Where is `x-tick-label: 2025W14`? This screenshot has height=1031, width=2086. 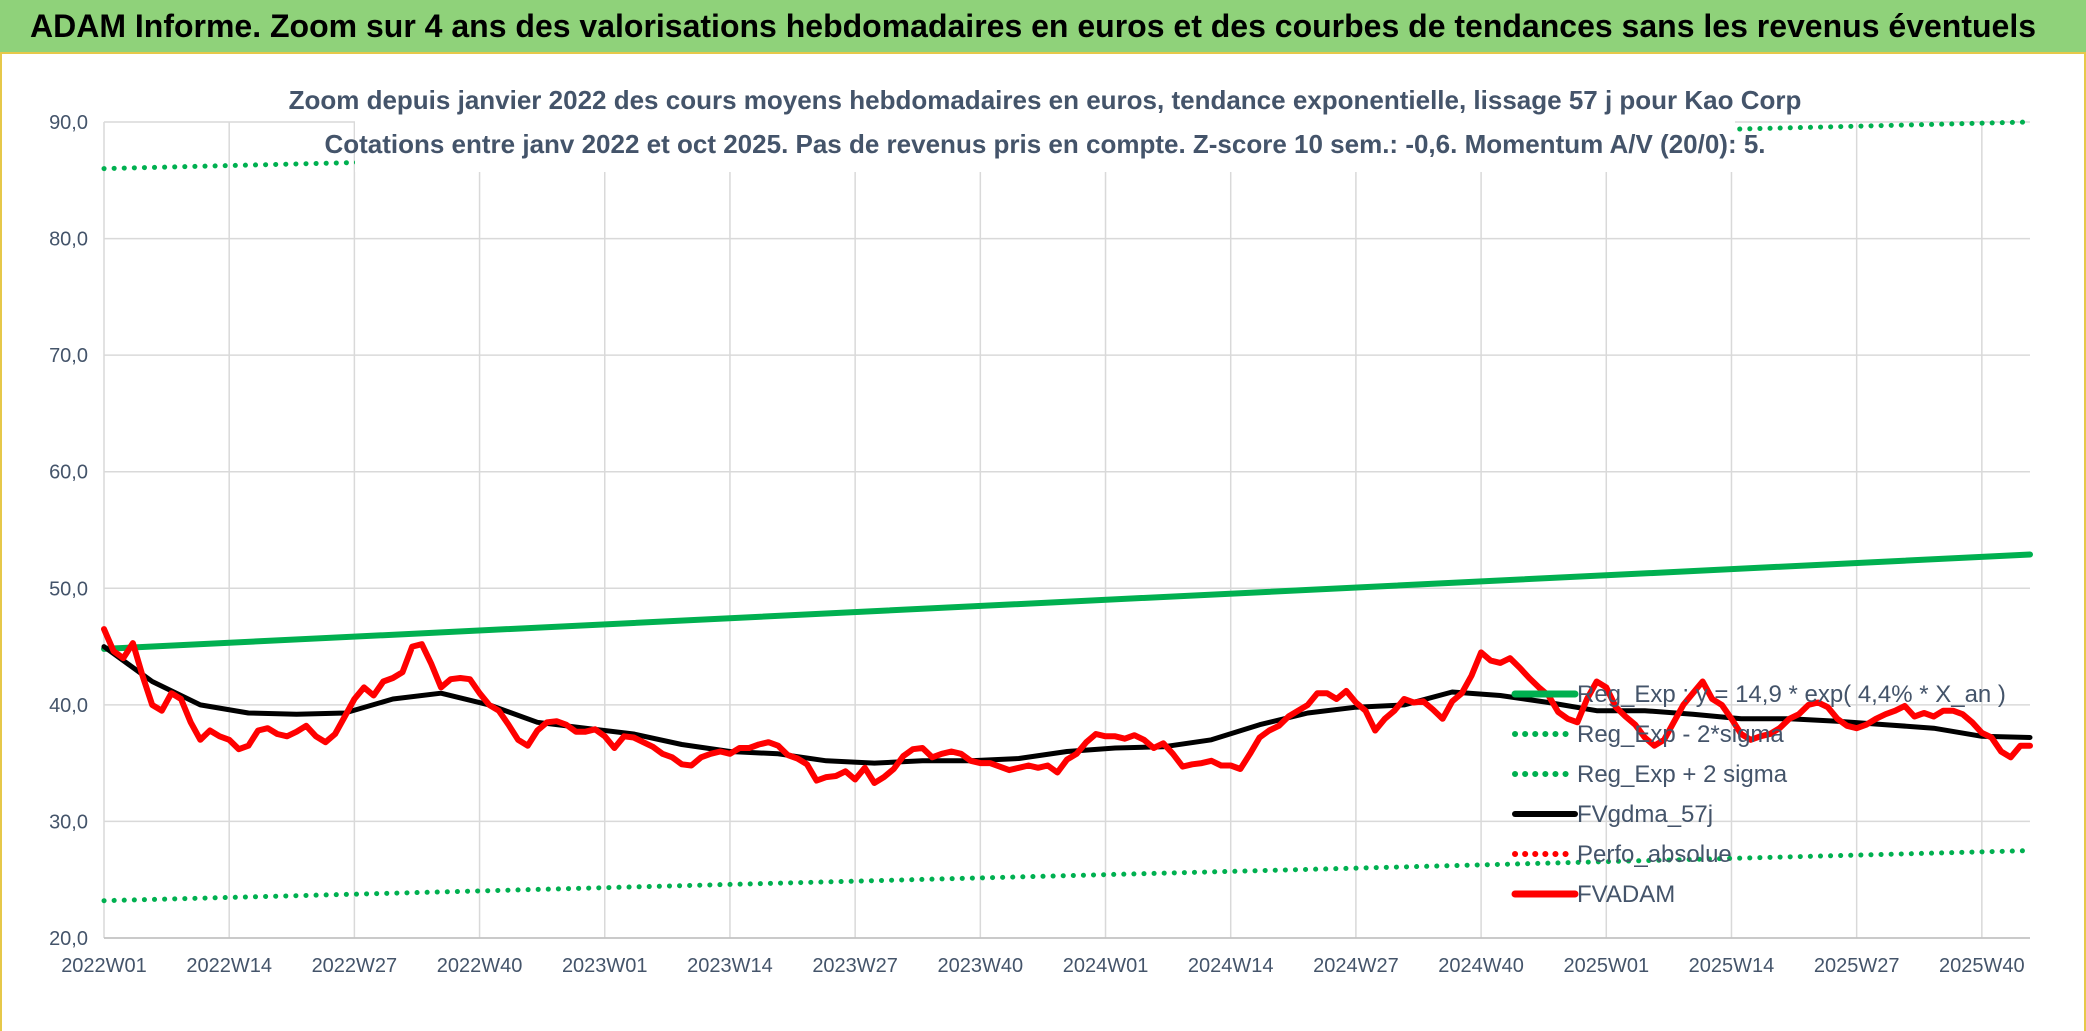
x-tick-label: 2025W14 is located at coordinates (1732, 966).